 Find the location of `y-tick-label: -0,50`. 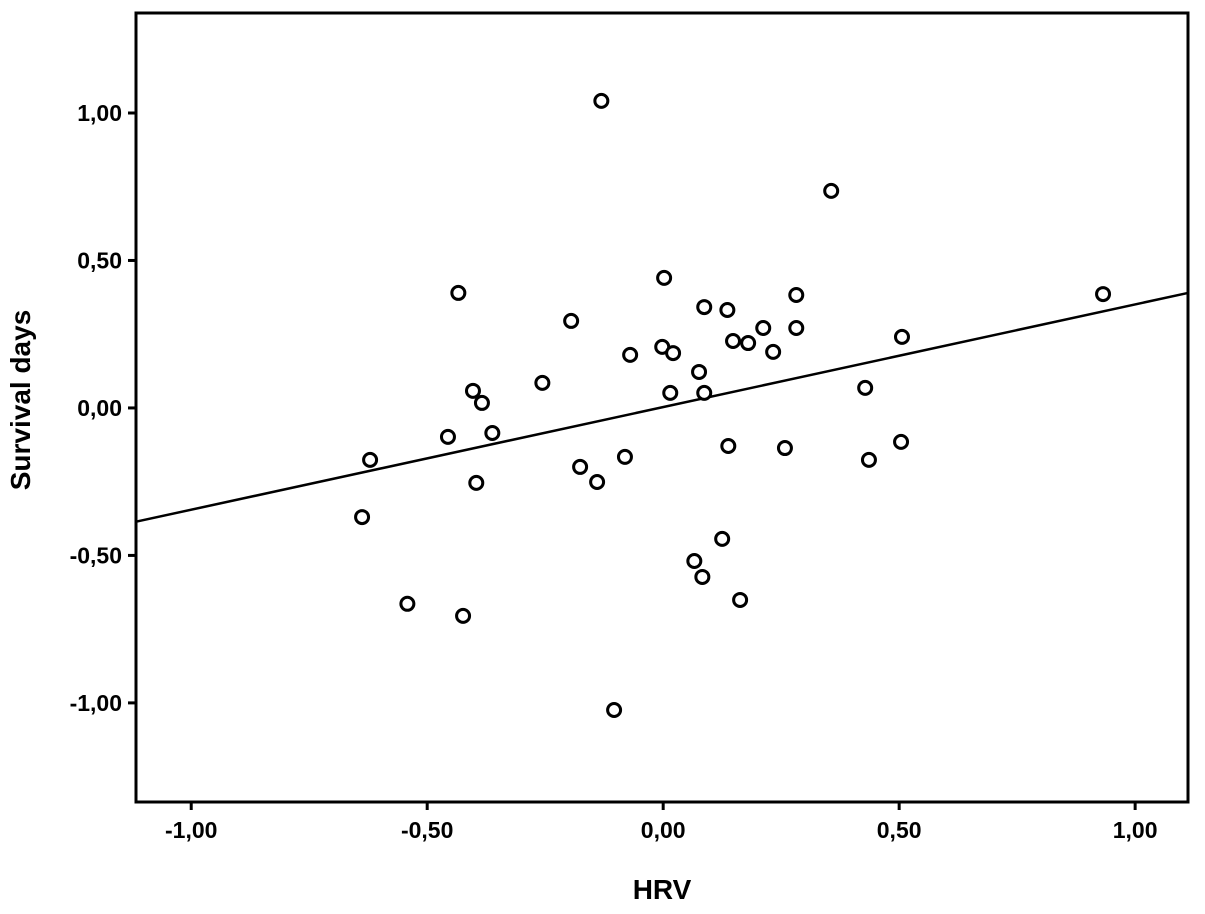

y-tick-label: -0,50 is located at coordinates (96, 555).